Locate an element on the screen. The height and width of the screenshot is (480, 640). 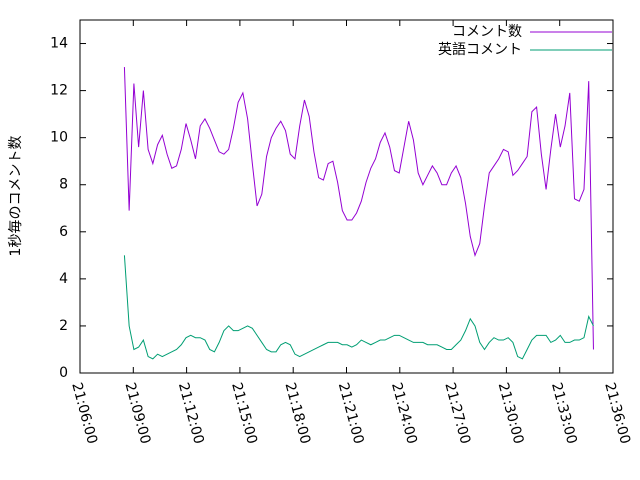
x-tick-label: 21:06:00 is located at coordinates (84, 413).